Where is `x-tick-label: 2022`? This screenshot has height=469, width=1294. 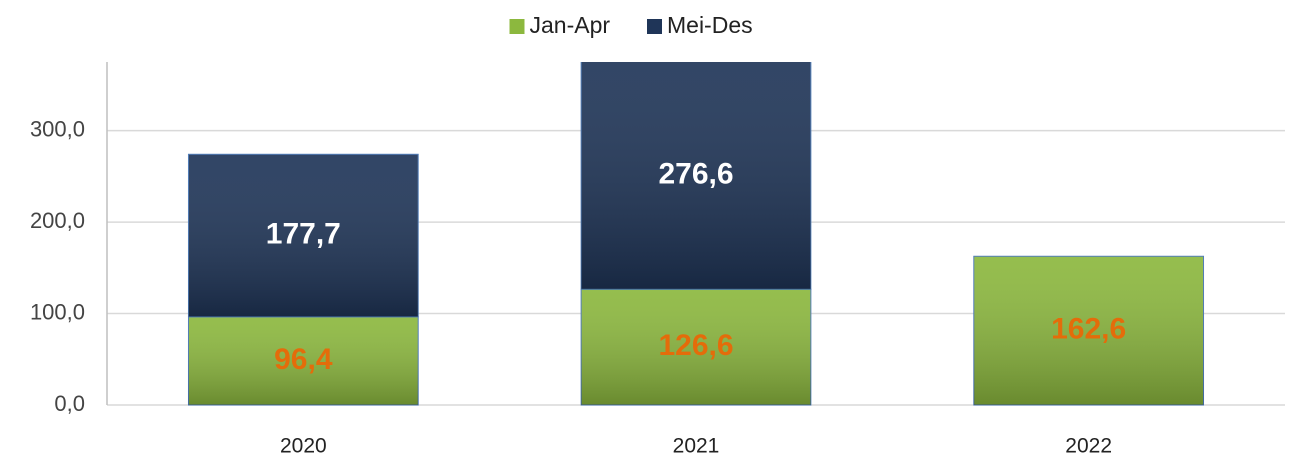 x-tick-label: 2022 is located at coordinates (1088, 446).